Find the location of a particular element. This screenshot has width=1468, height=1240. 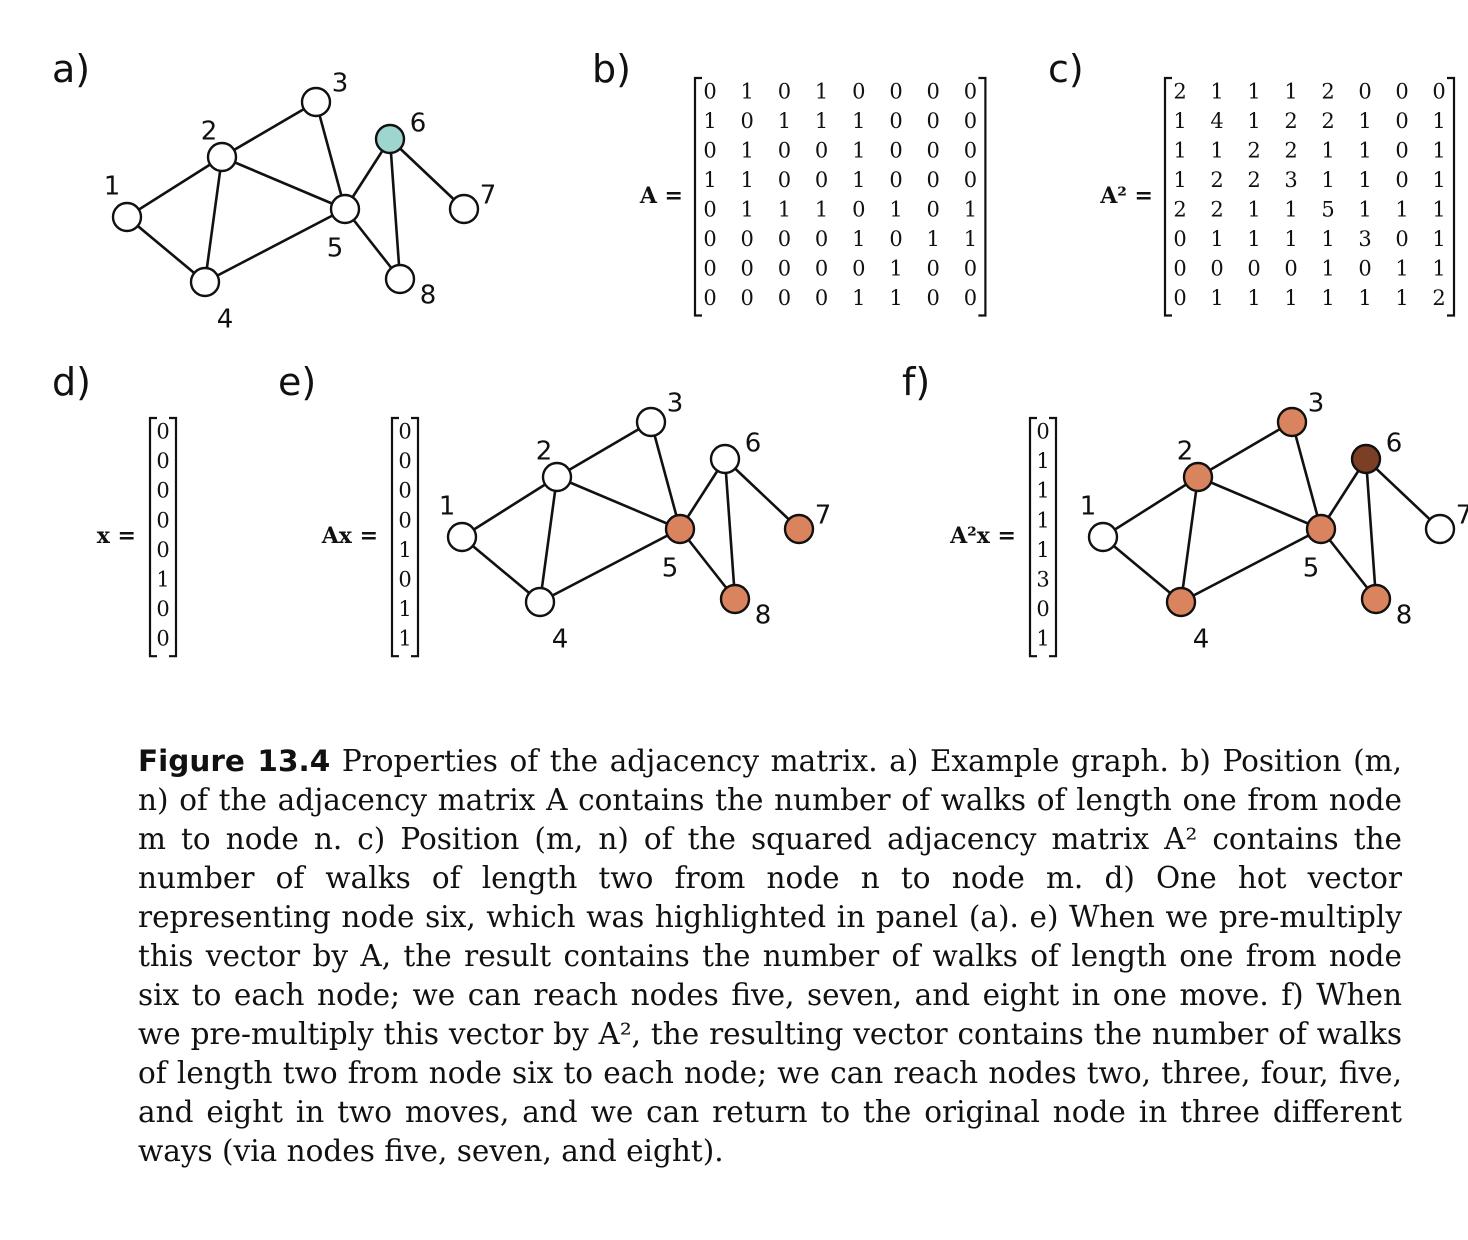

node-label: 4 is located at coordinates (1201, 640).